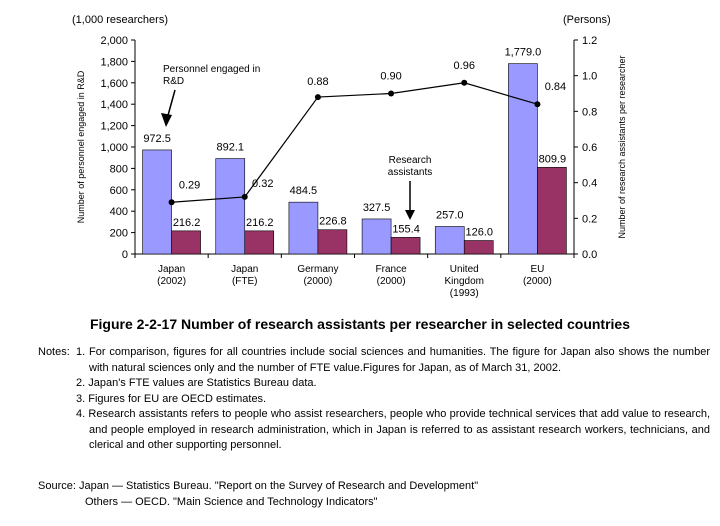 This screenshot has height=526, width=720. I want to click on left-tick-label: 1,600, so click(114, 84).